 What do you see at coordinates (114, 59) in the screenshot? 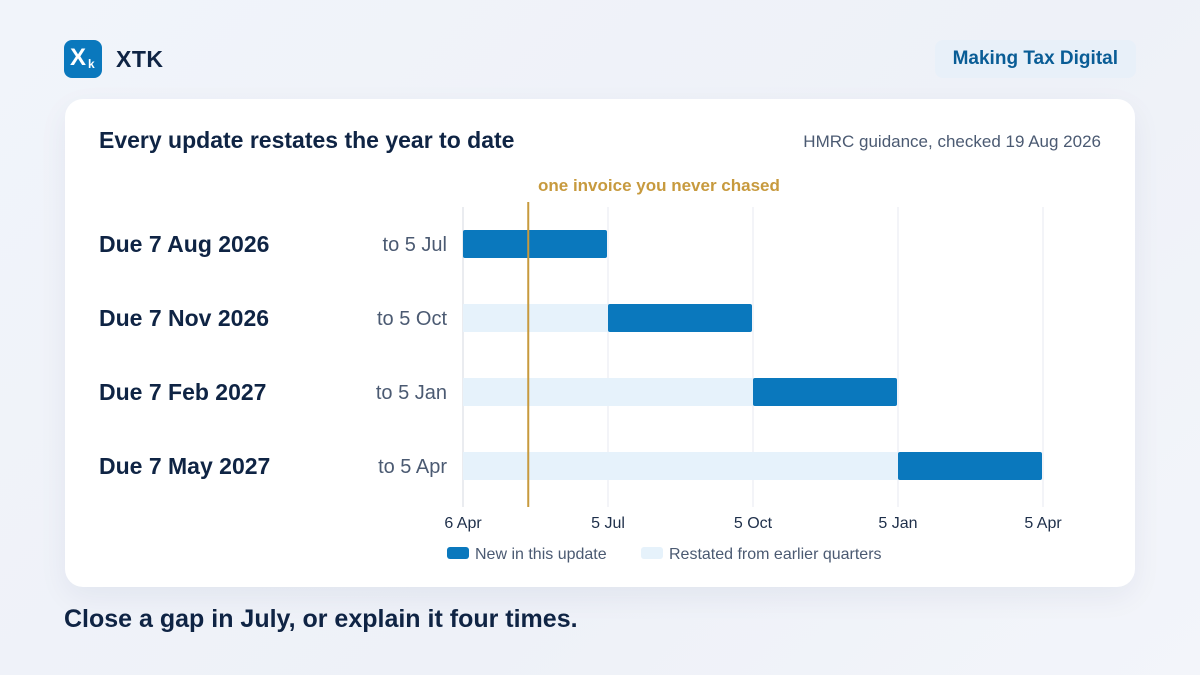
I see `brand-logo: X k XTK` at bounding box center [114, 59].